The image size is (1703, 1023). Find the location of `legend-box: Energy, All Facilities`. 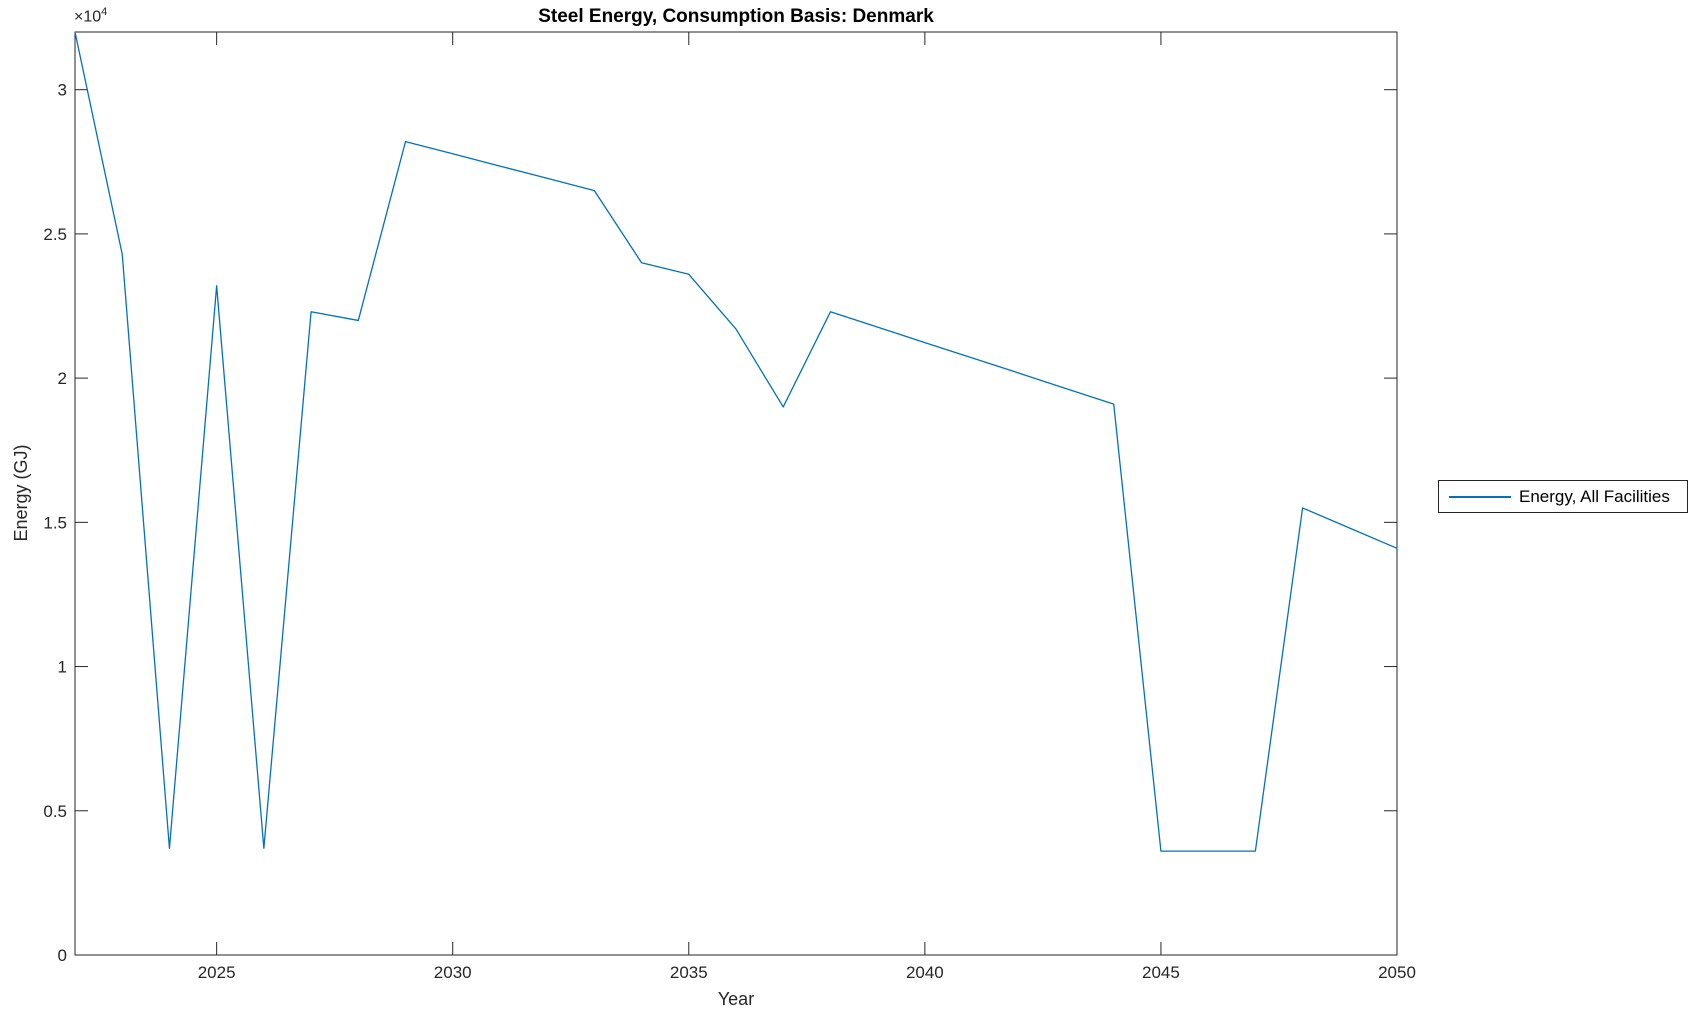

legend-box: Energy, All Facilities is located at coordinates (1563, 496).